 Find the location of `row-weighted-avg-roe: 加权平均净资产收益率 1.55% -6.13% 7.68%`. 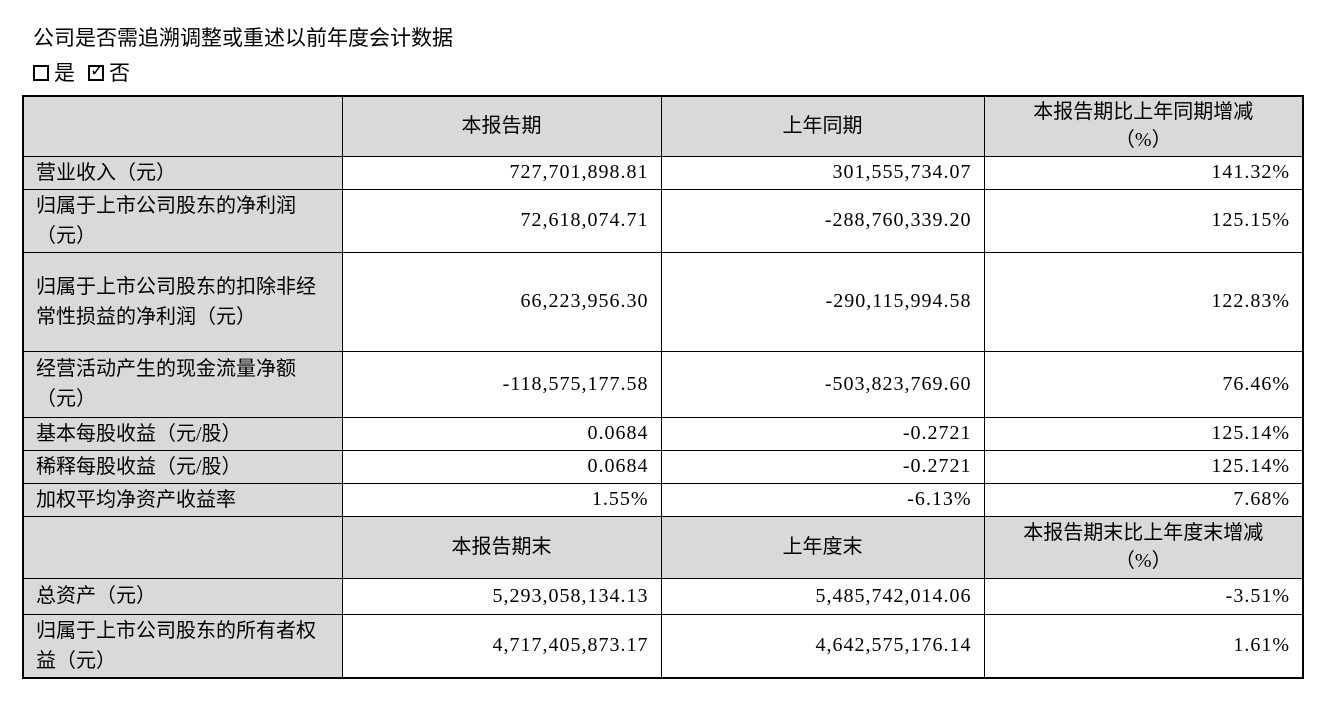

row-weighted-avg-roe: 加权平均净资产收益率 1.55% -6.13% 7.68% is located at coordinates (663, 499).